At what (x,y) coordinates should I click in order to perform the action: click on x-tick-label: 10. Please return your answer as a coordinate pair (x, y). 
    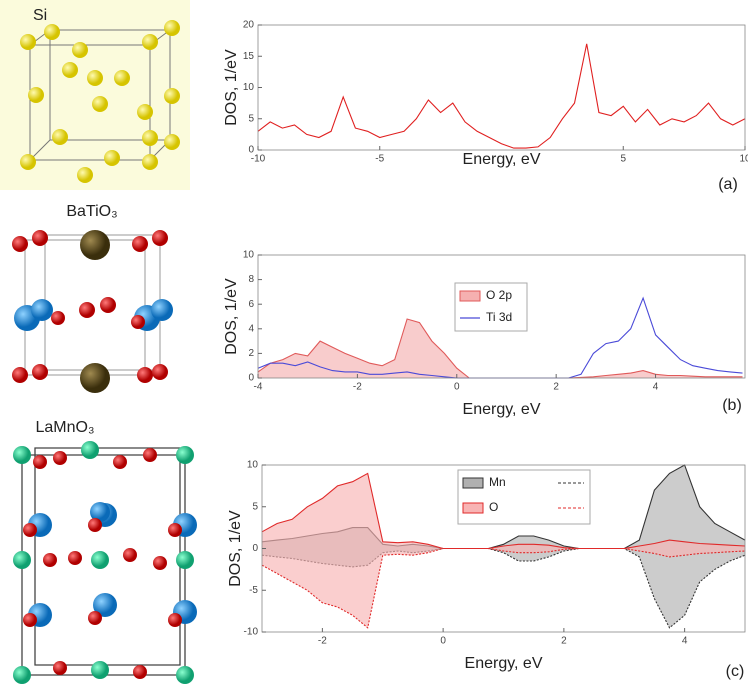
    Looking at the image, I should click on (743, 159).